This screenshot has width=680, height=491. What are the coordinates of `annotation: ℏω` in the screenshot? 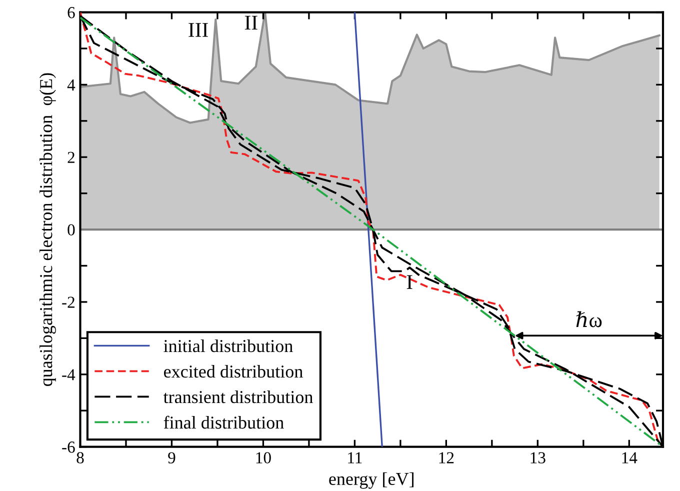 It's located at (589, 319).